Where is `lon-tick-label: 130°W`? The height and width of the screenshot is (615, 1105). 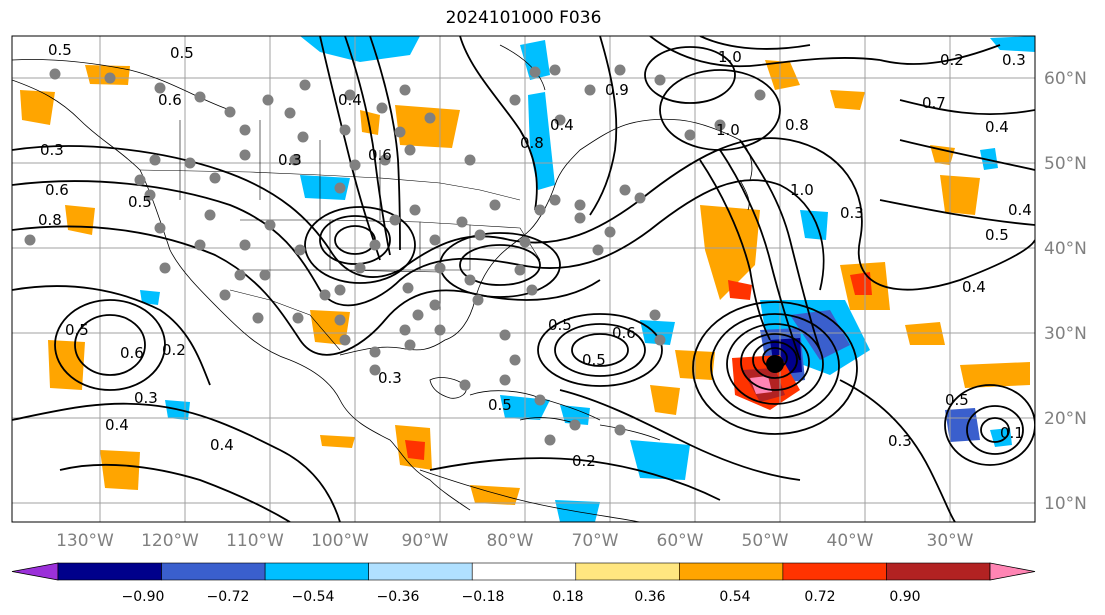 lon-tick-label: 130°W is located at coordinates (85, 541).